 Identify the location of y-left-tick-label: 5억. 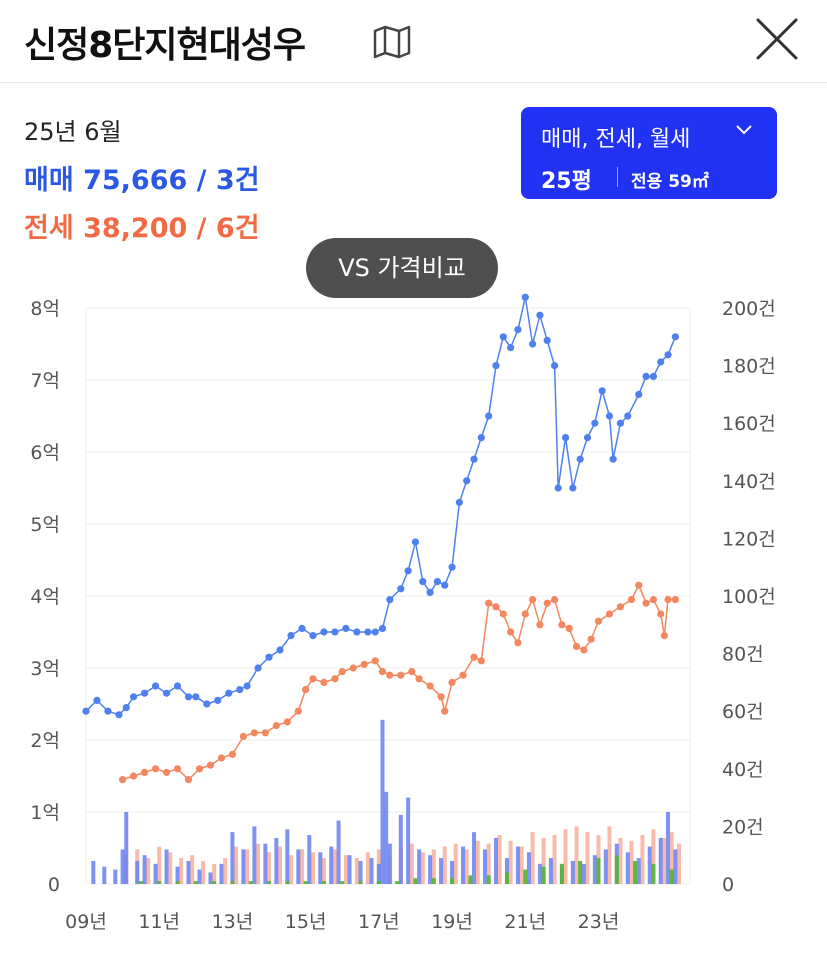
(45, 525).